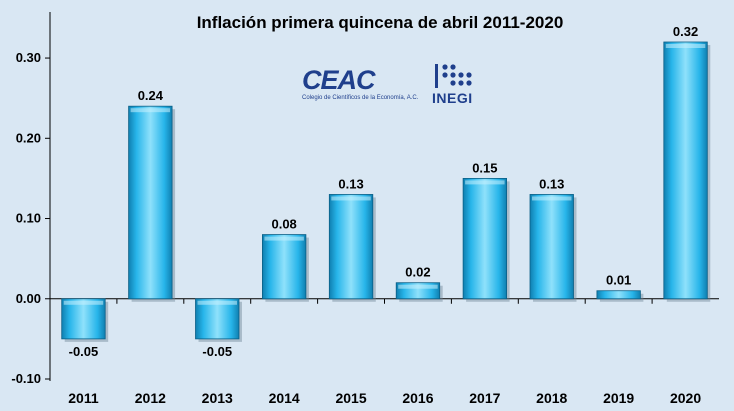 The height and width of the screenshot is (411, 734). I want to click on x-tick-label: 2012, so click(150, 398).